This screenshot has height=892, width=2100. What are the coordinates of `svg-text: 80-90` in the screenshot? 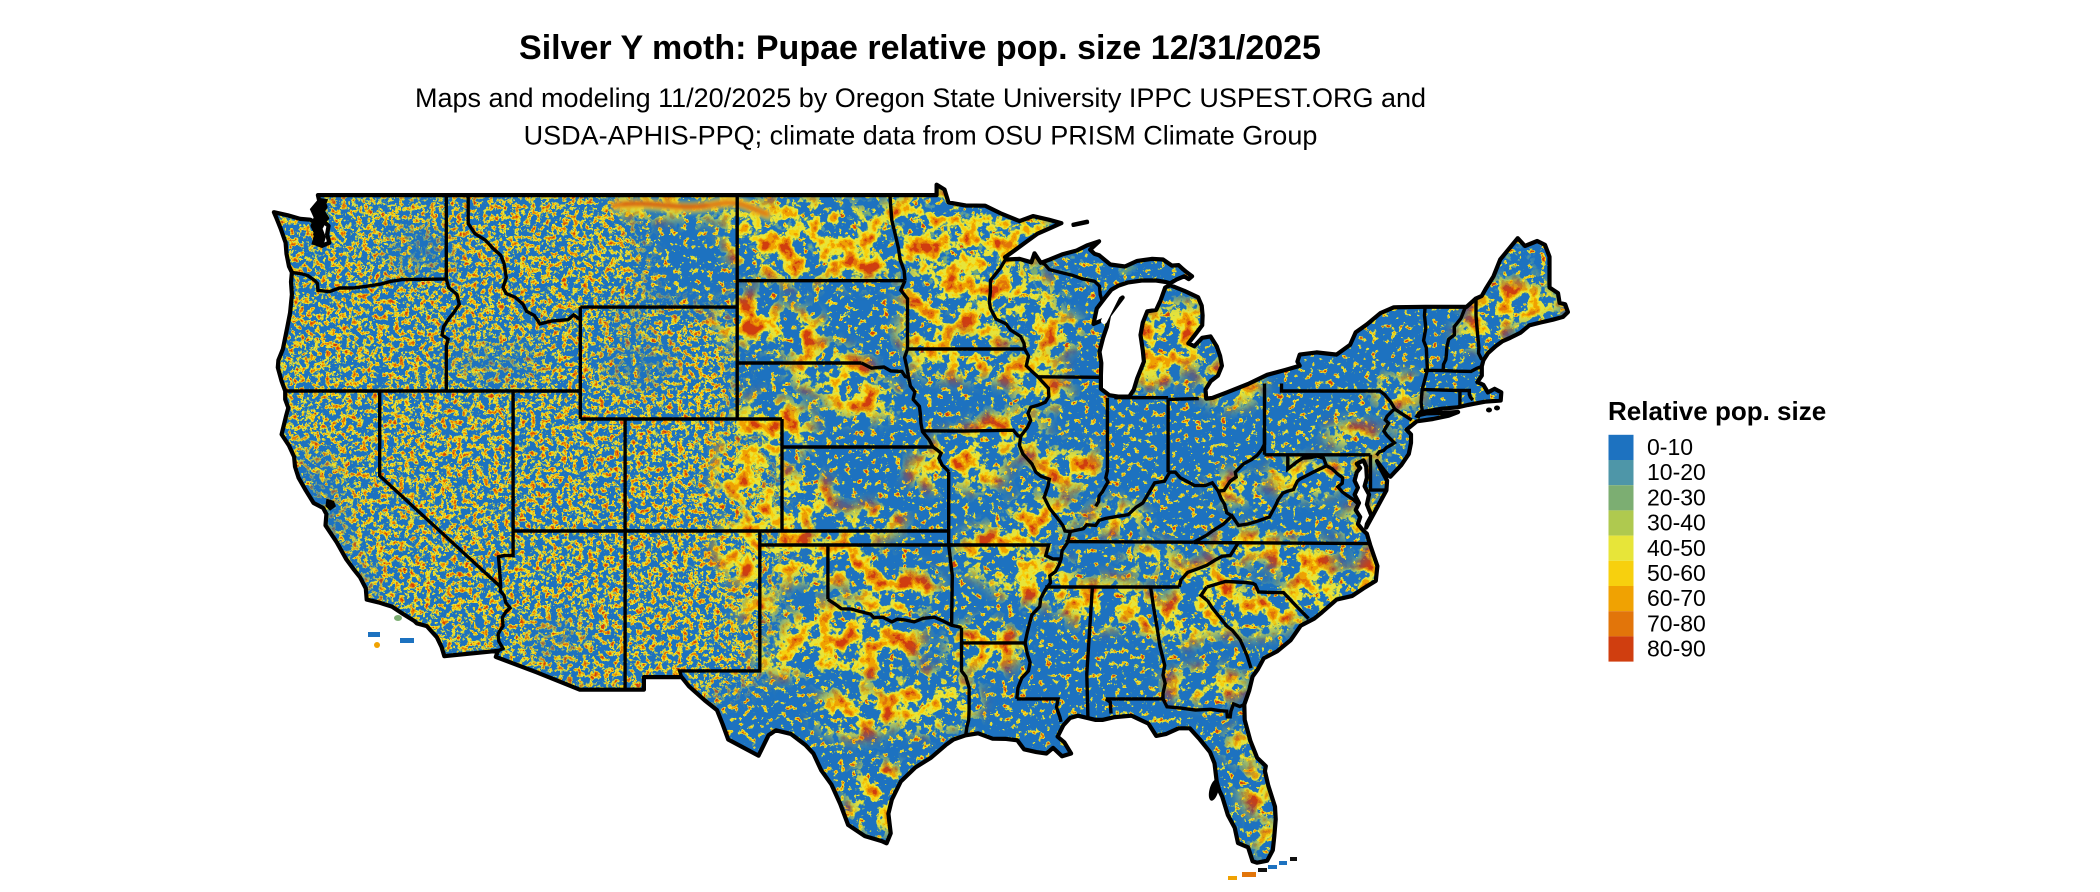 It's located at (1676, 649).